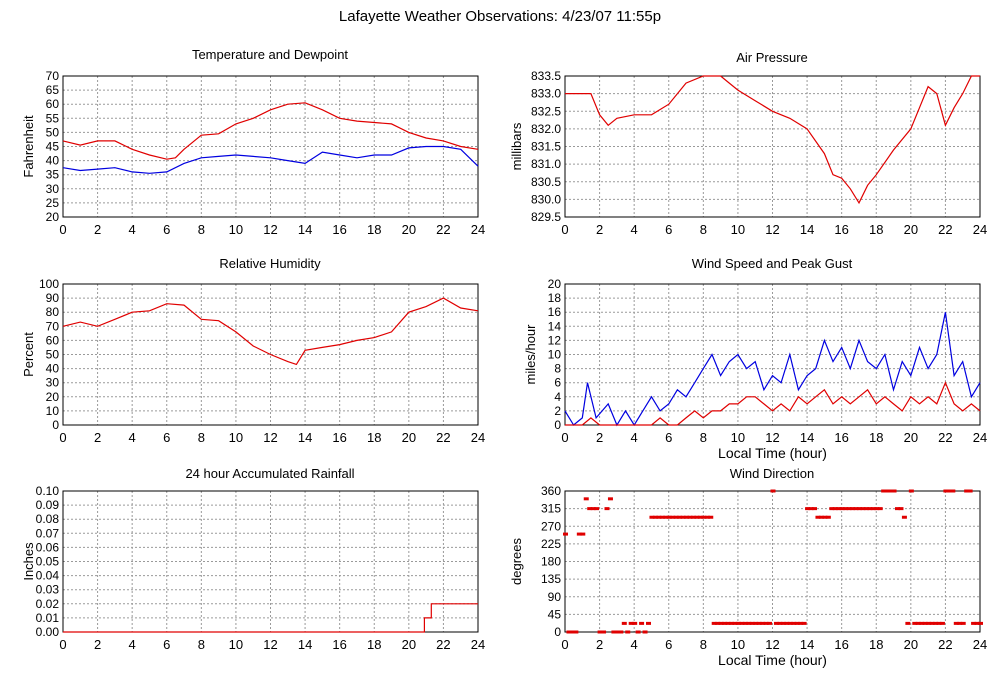 This screenshot has height=680, width=1000. I want to click on rain-y-tick-label: 0.01, so click(48, 618).